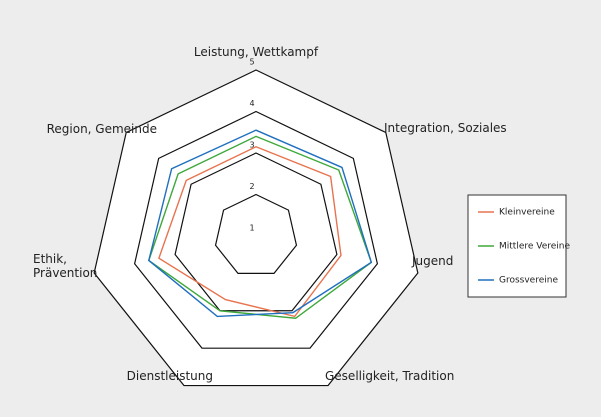 The width and height of the screenshot is (601, 417). Describe the element at coordinates (101, 129) in the screenshot. I see `axis-label: Region, Gemeinde` at that location.